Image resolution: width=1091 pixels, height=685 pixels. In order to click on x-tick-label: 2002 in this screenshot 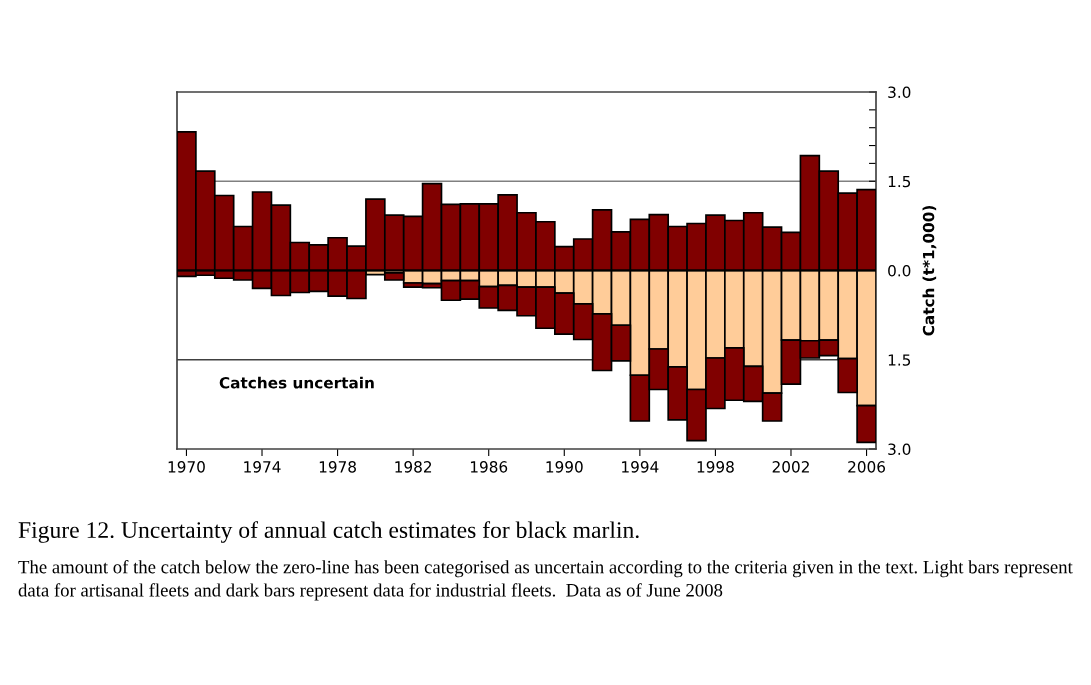, I will do `click(790, 467)`.